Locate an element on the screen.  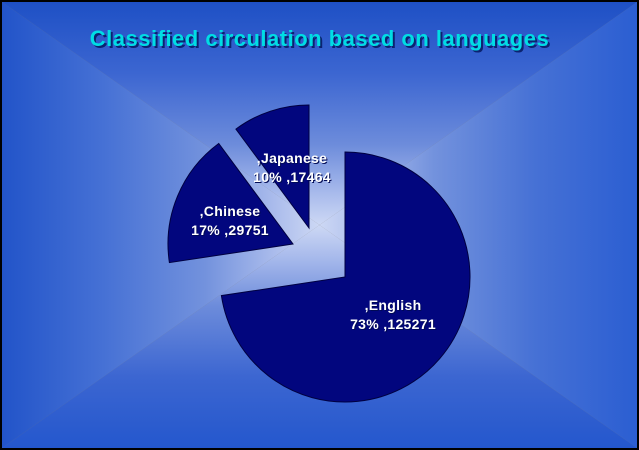
pie-slice-chinese is located at coordinates (230, 203).